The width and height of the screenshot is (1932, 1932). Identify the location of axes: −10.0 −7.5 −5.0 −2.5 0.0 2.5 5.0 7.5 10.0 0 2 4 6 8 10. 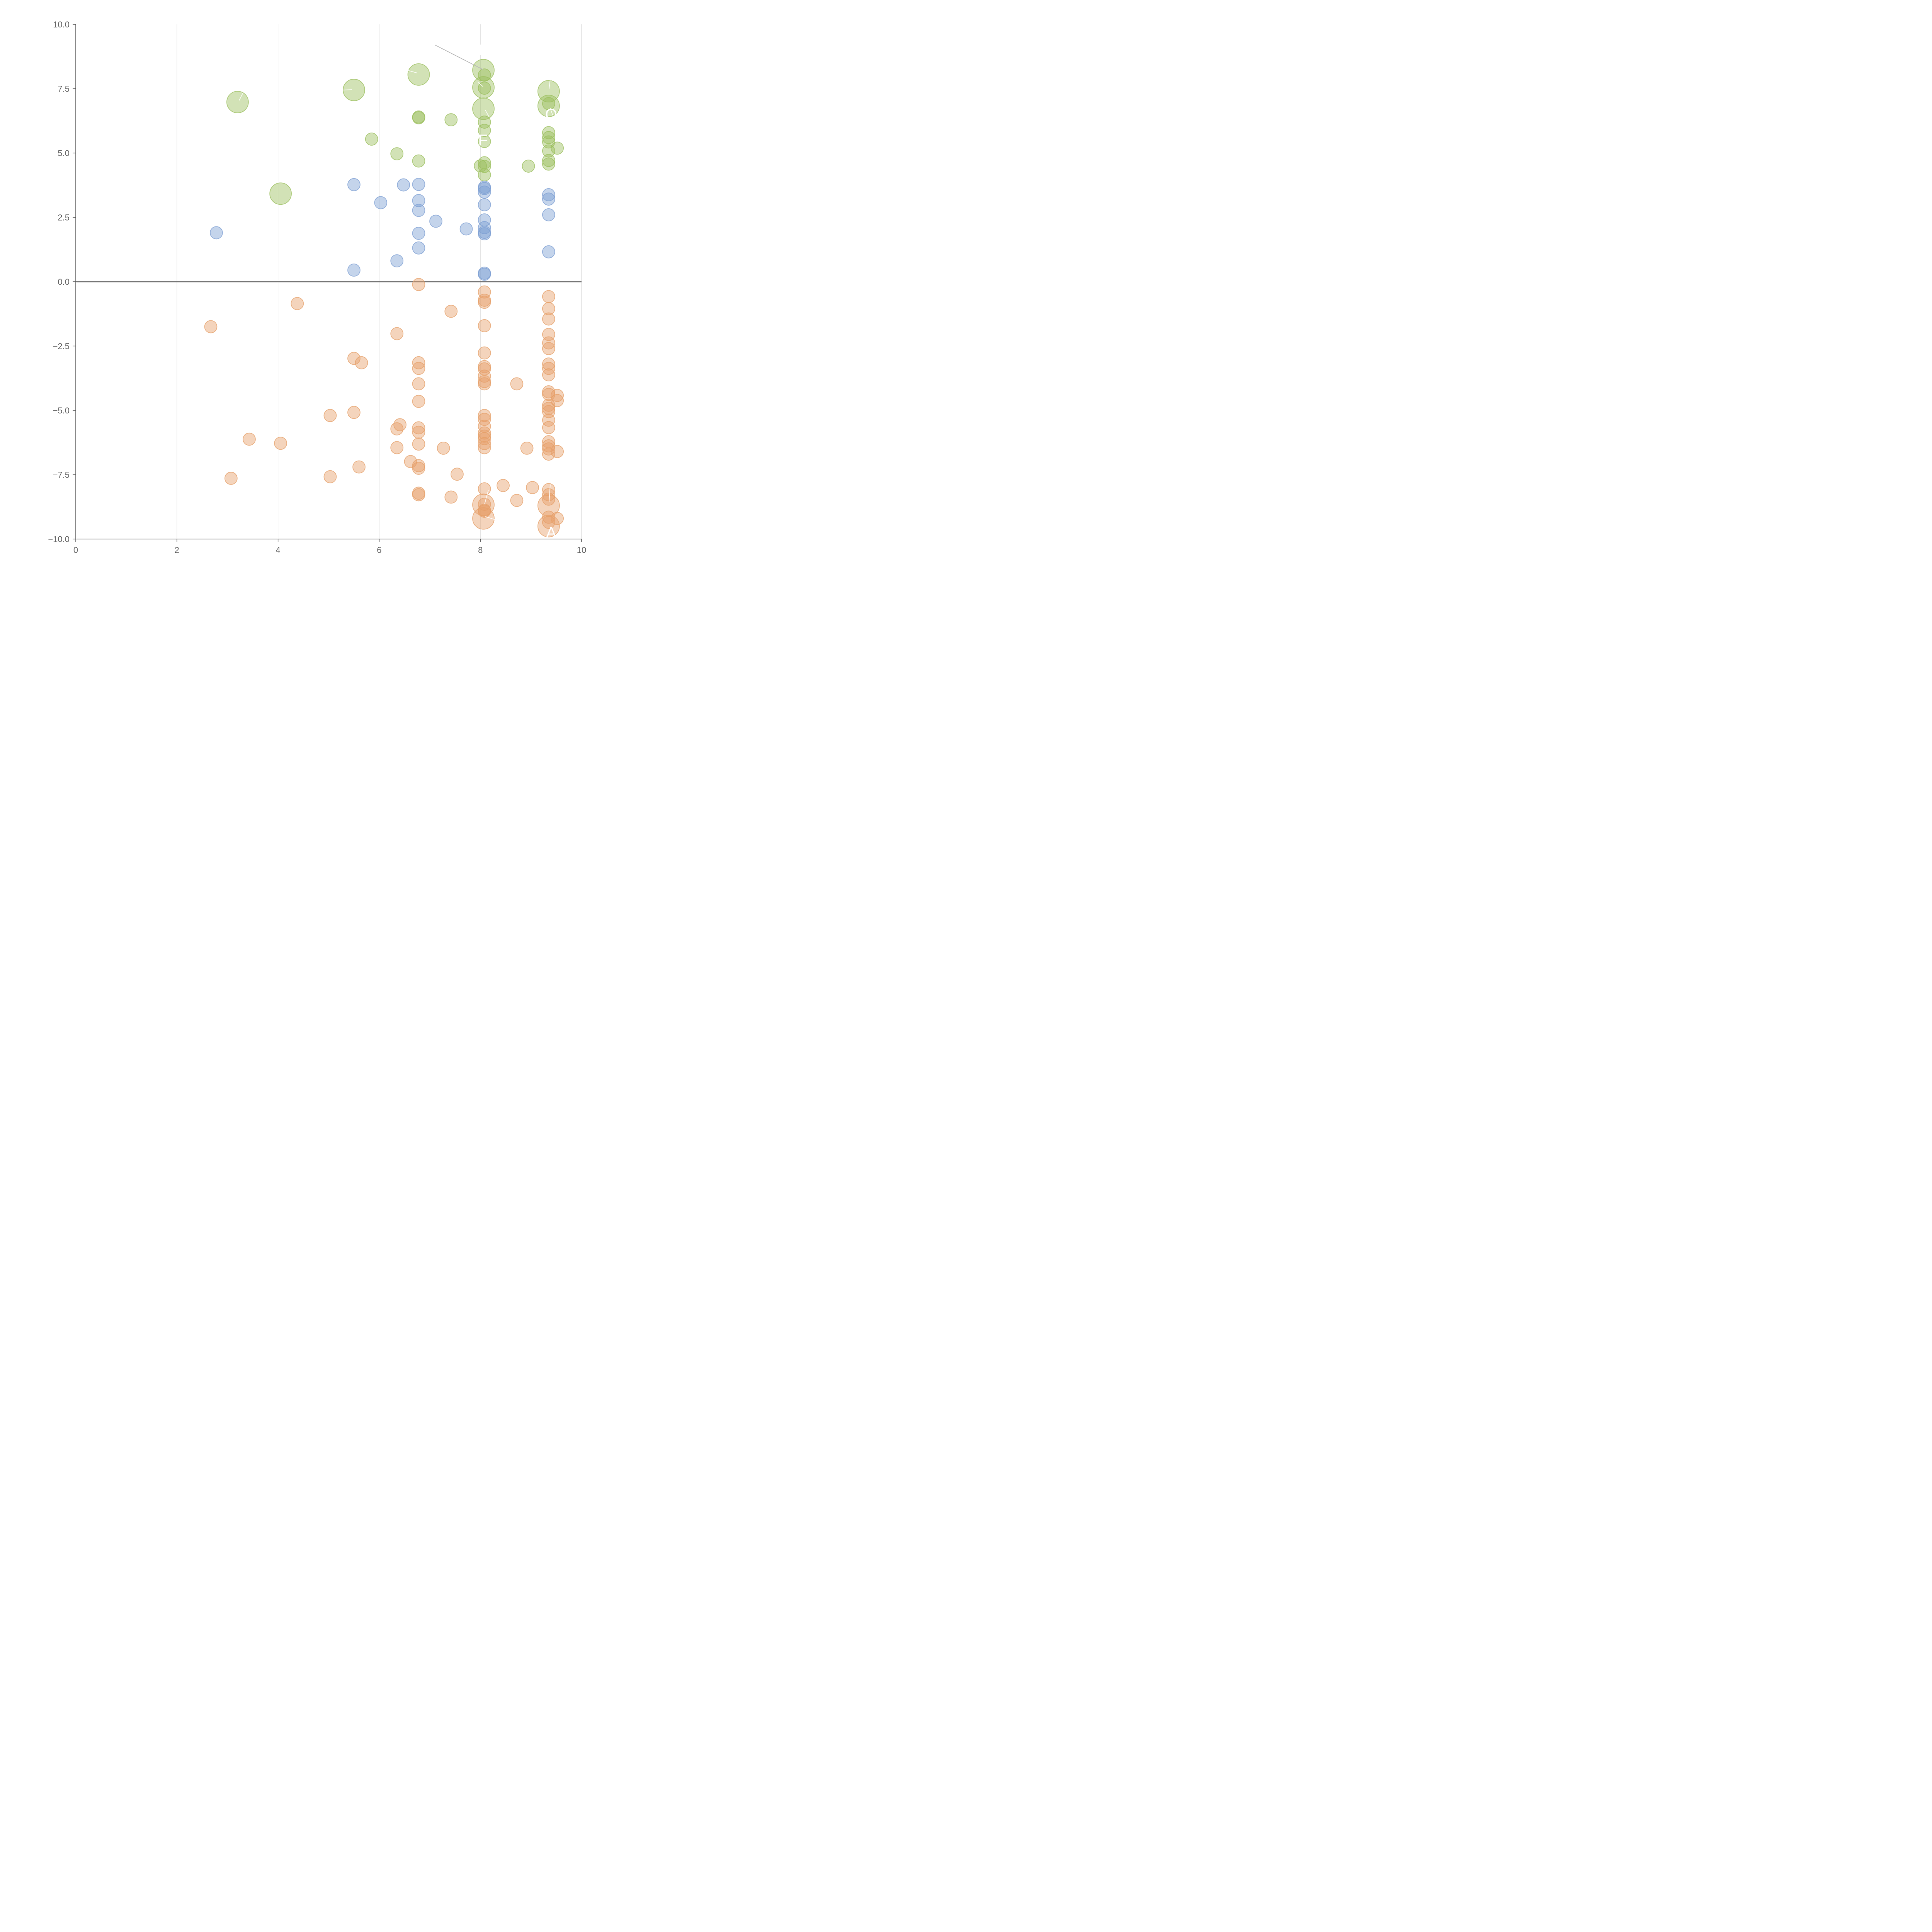
(317, 287).